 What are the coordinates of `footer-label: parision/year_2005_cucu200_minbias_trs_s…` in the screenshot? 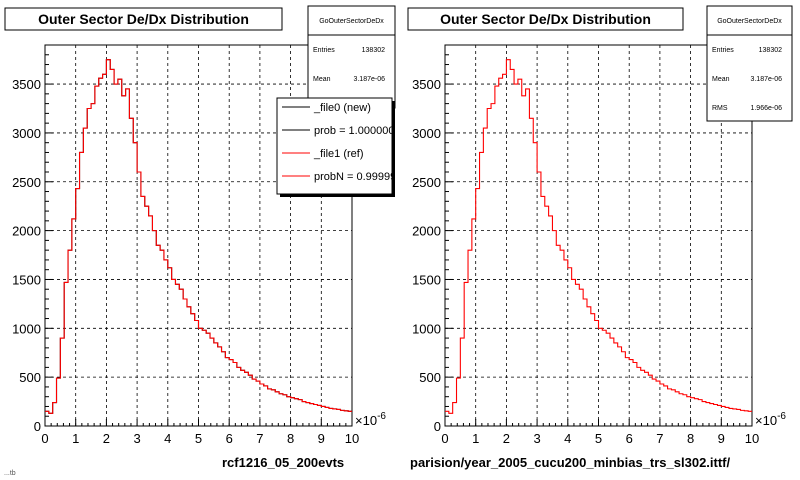 It's located at (570, 462).